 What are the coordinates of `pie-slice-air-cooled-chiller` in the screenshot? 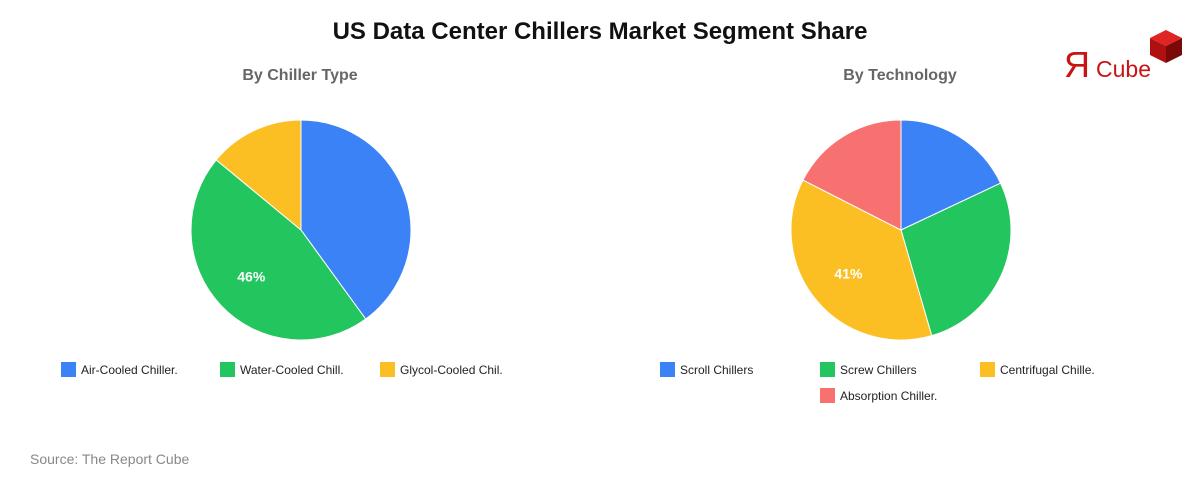 It's located at (356, 219).